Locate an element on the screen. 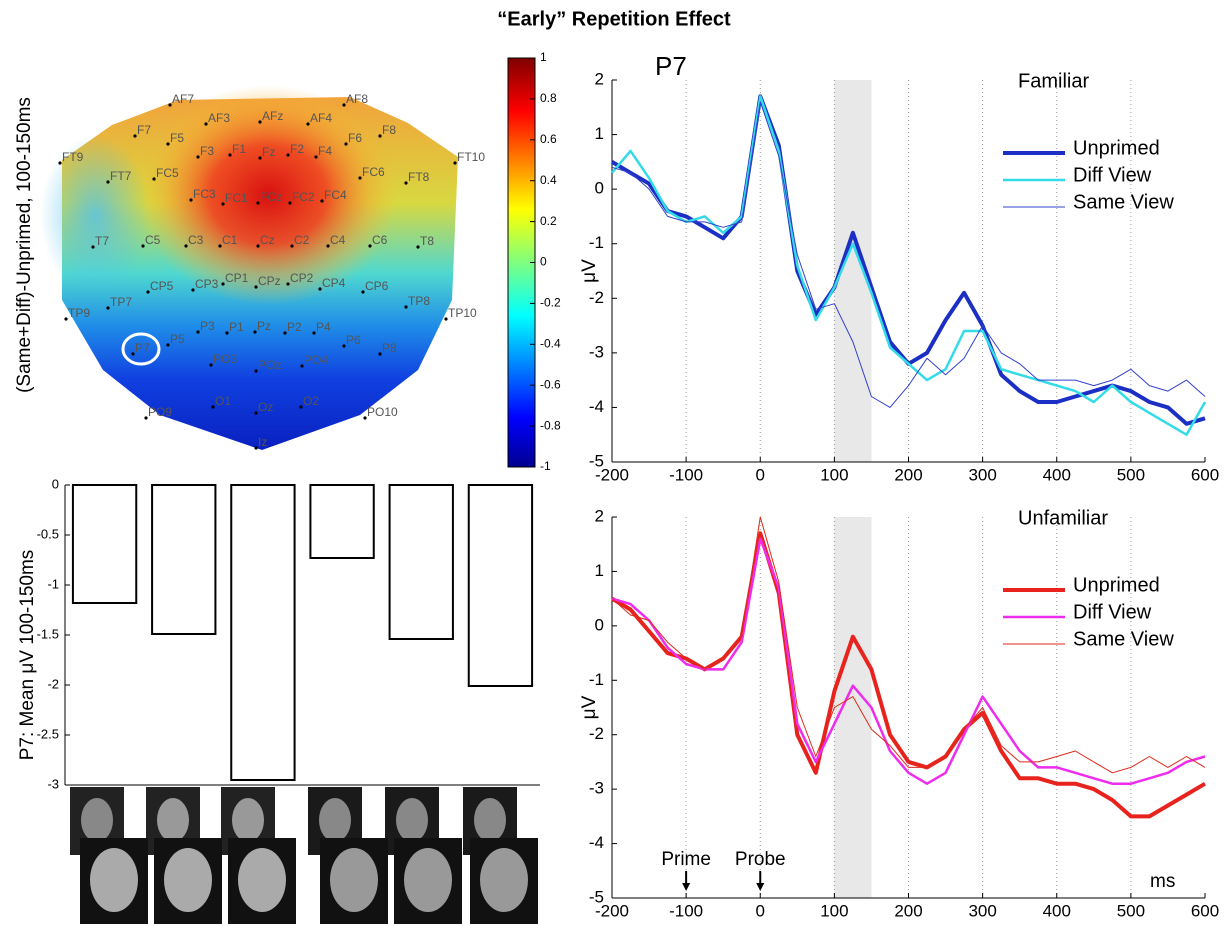 This screenshot has height=926, width=1229. y-axis-label: (Same+Diff)-Unprimed, 100-150ms is located at coordinates (24, 245).